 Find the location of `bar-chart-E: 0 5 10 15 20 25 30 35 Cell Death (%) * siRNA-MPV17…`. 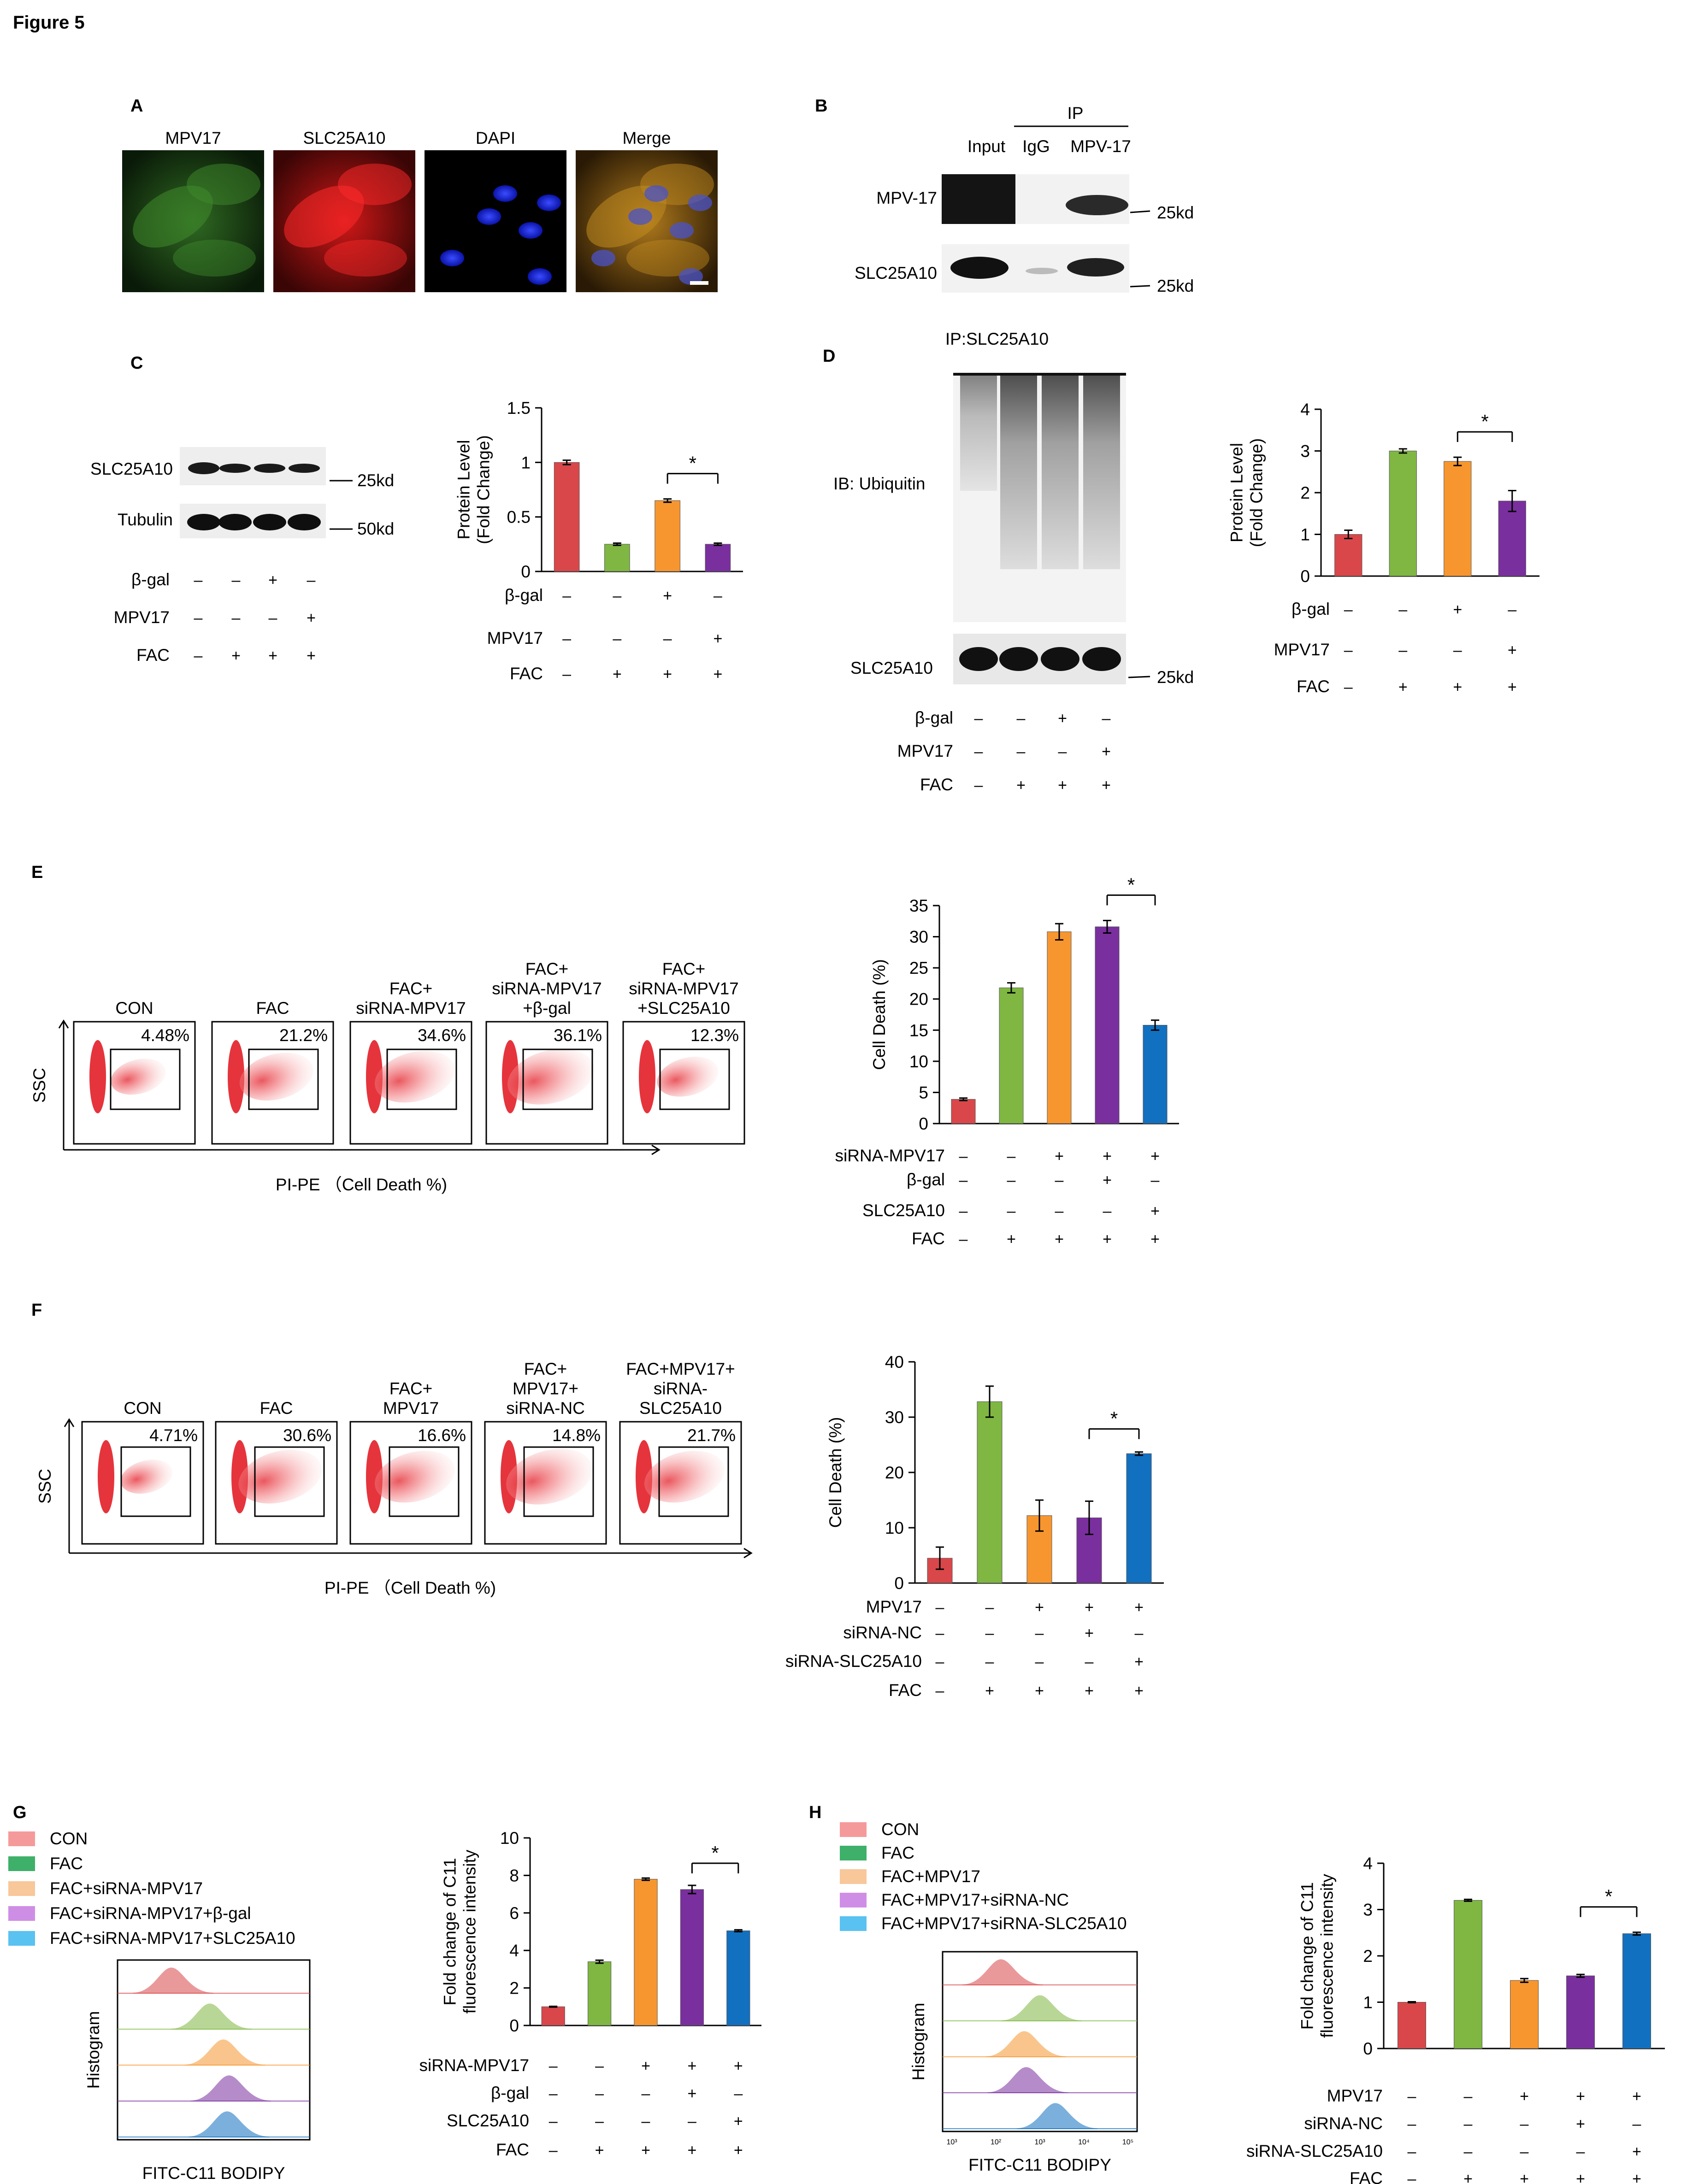

bar-chart-E: 0 5 10 15 20 25 30 35 Cell Death (%) * siRNA-MPV17… is located at coordinates (1007, 1061).